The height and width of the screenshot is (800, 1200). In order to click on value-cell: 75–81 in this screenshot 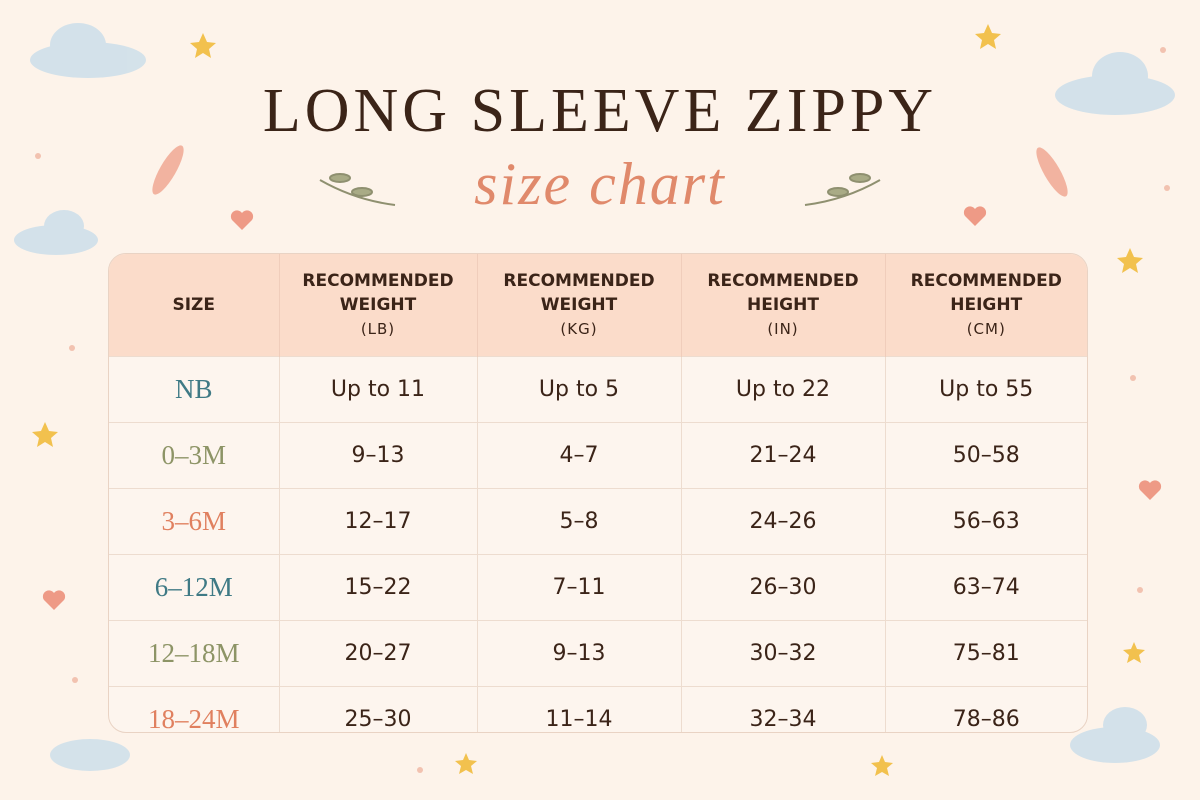, I will do `click(986, 653)`.